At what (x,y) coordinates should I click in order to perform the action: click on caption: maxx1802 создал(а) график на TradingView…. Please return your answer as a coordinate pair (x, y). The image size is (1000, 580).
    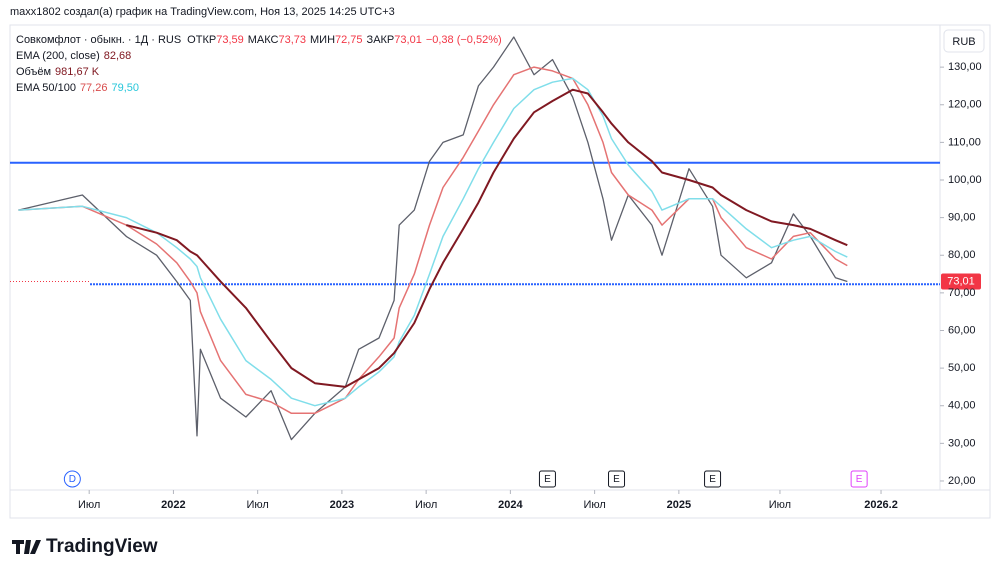
    Looking at the image, I should click on (202, 12).